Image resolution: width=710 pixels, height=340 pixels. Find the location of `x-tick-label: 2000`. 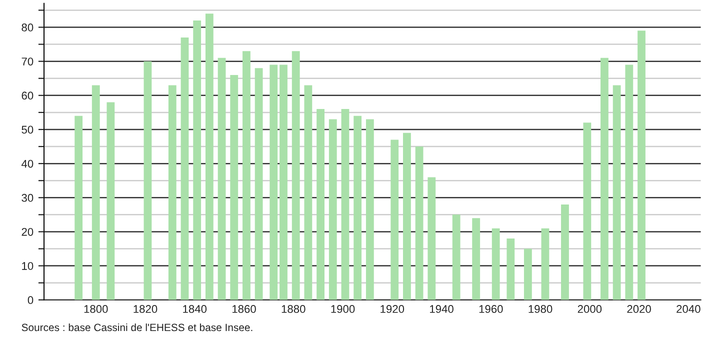

x-tick-label: 2000 is located at coordinates (590, 309).